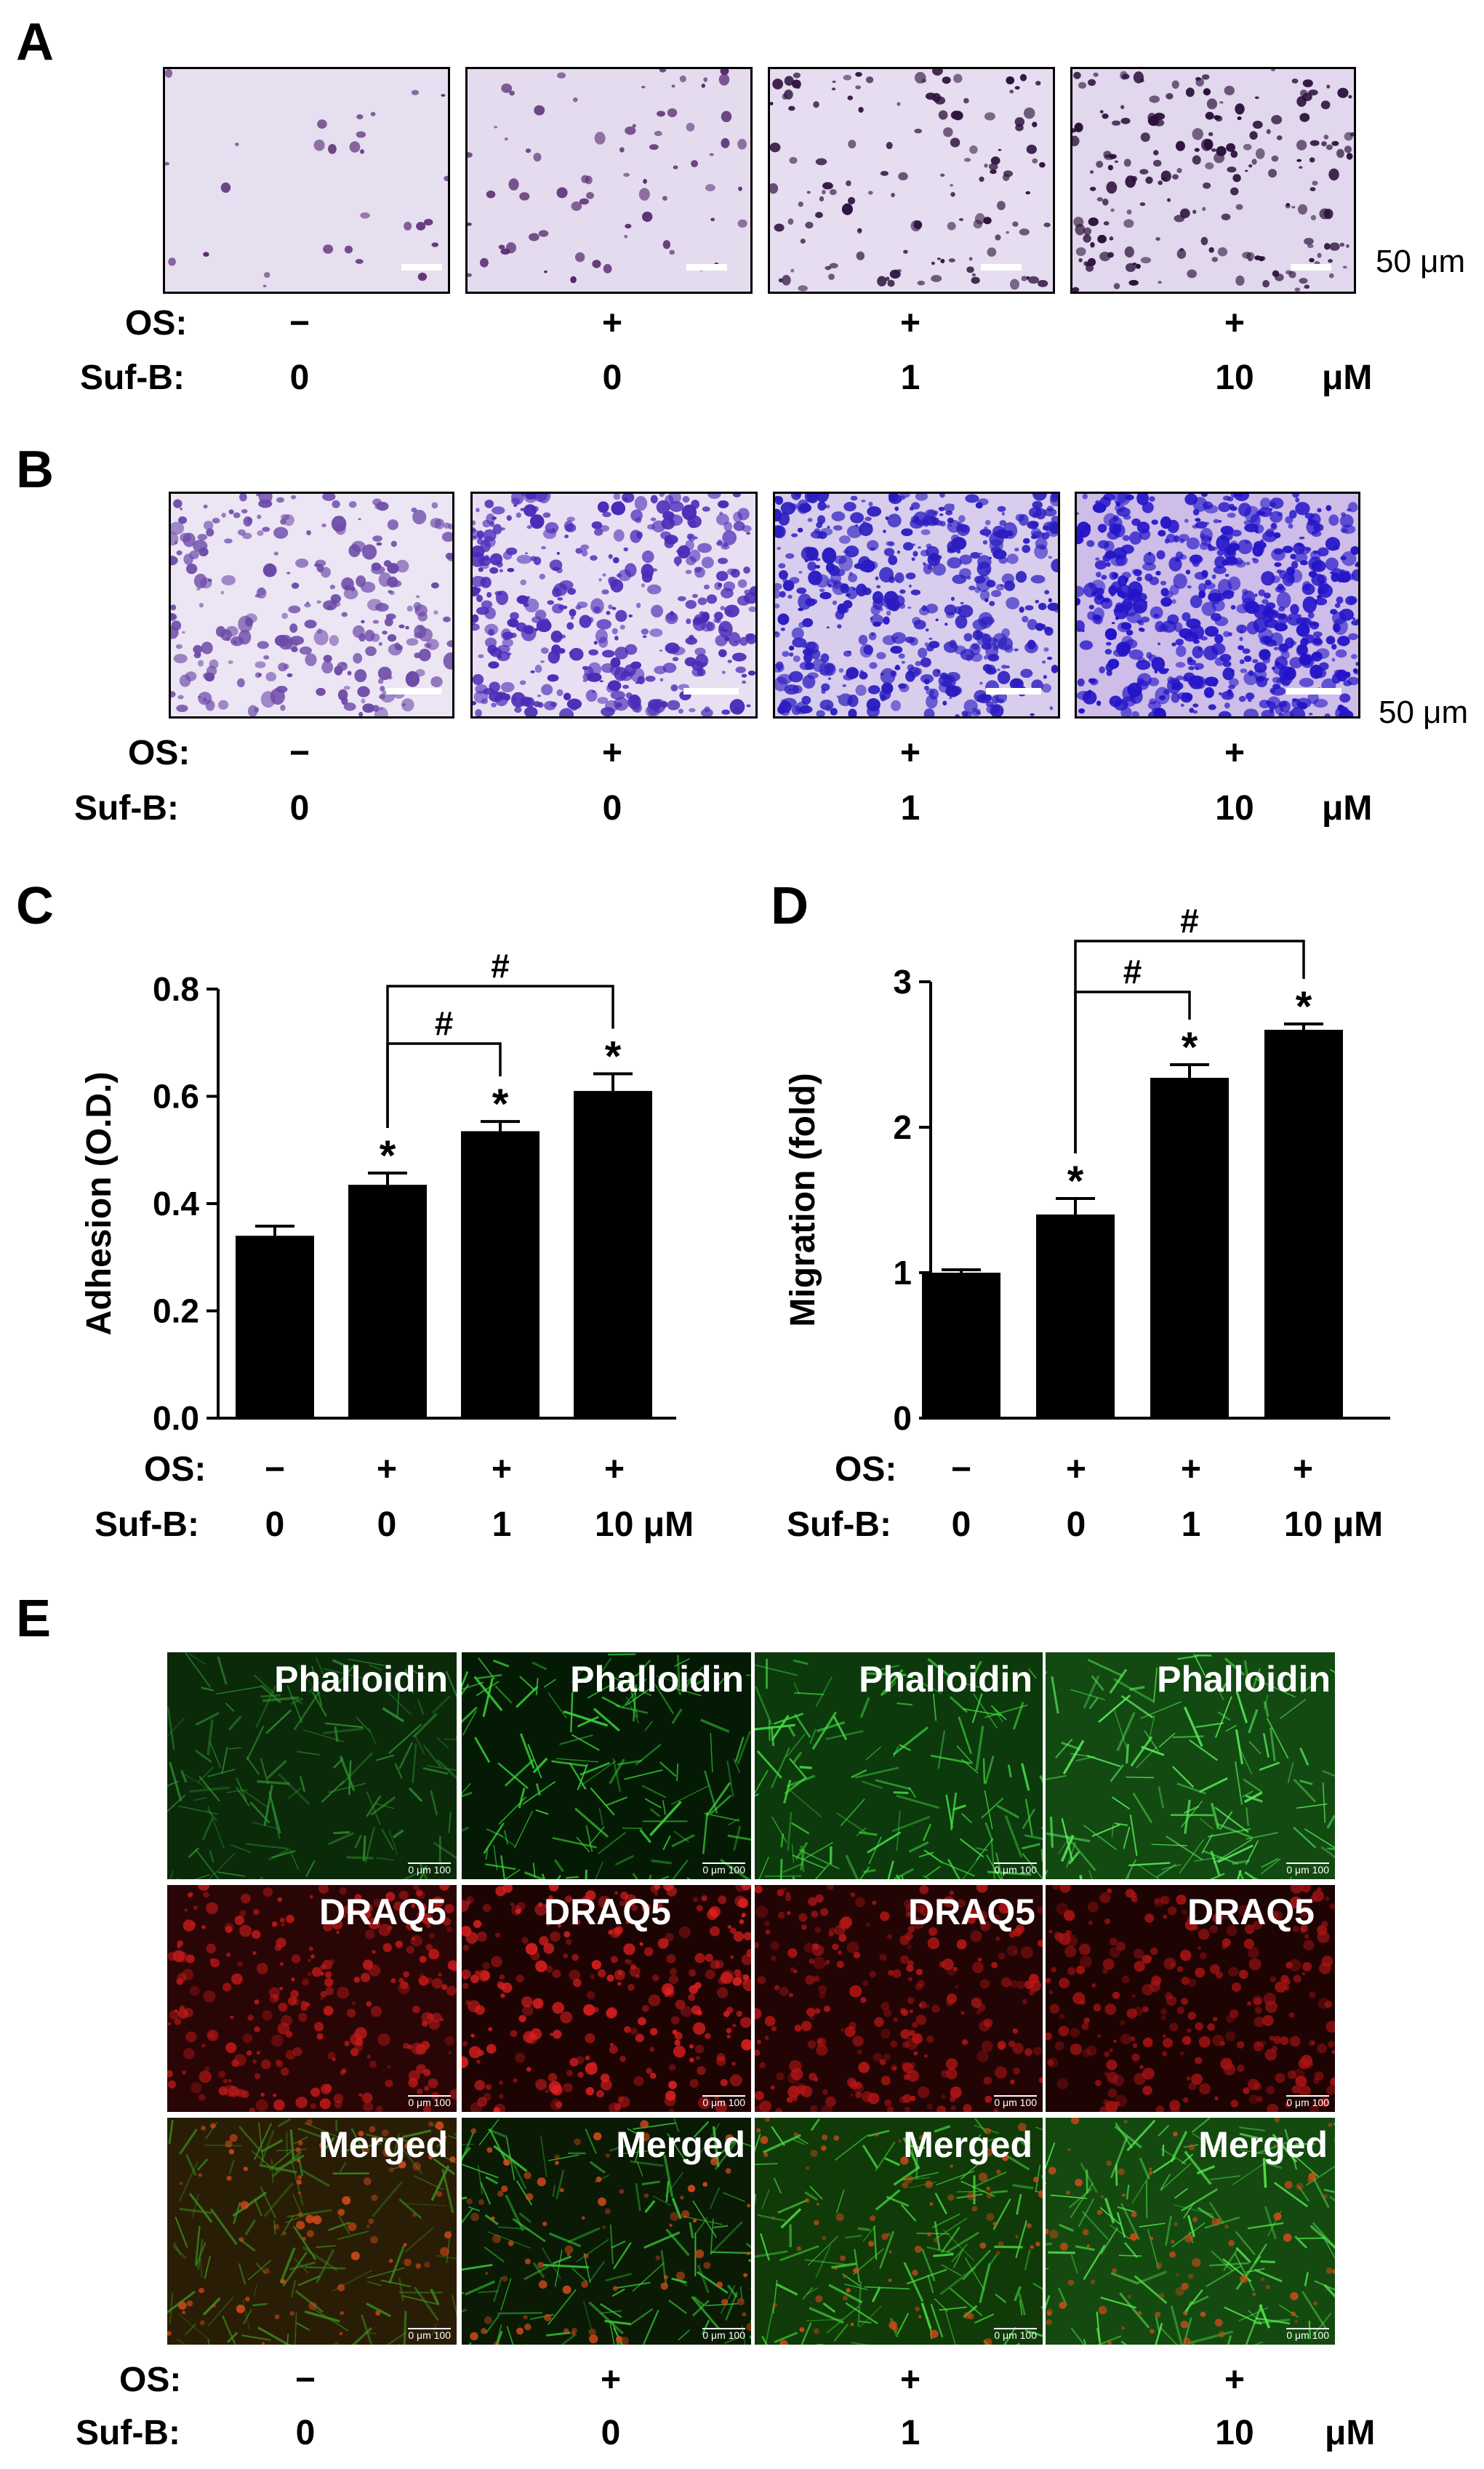  Describe the element at coordinates (1313, 691) in the screenshot. I see `scale-bar` at that location.